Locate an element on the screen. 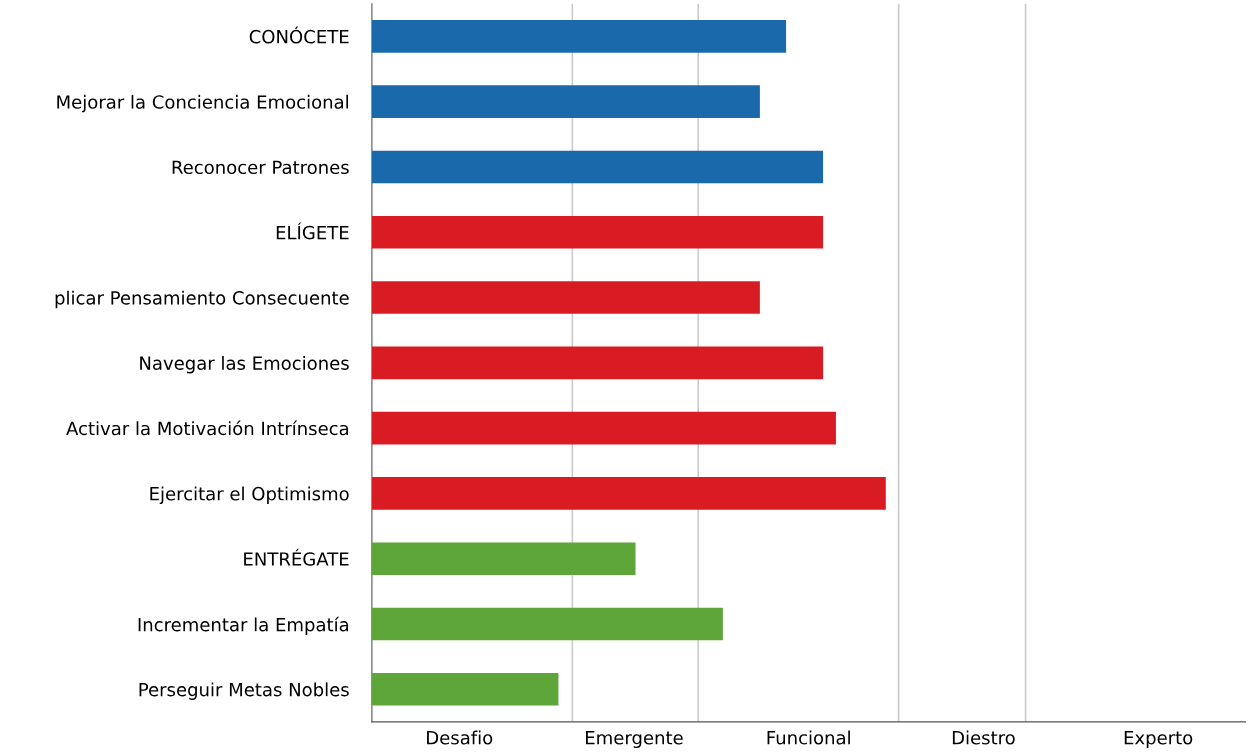 The height and width of the screenshot is (752, 1248). text: Emergente is located at coordinates (634, 740).